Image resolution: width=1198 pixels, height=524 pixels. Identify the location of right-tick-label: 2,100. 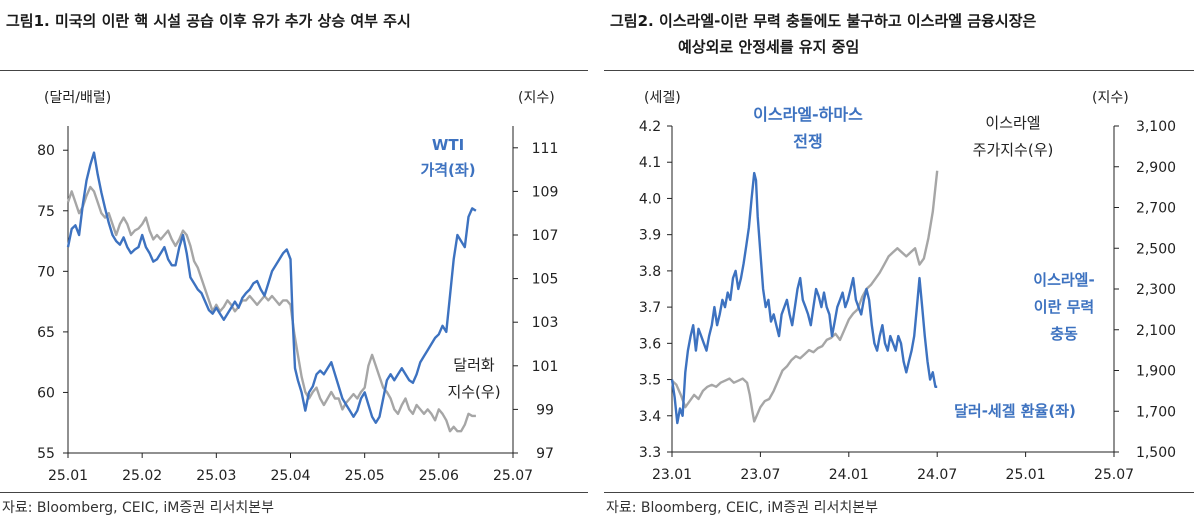
(1156, 331).